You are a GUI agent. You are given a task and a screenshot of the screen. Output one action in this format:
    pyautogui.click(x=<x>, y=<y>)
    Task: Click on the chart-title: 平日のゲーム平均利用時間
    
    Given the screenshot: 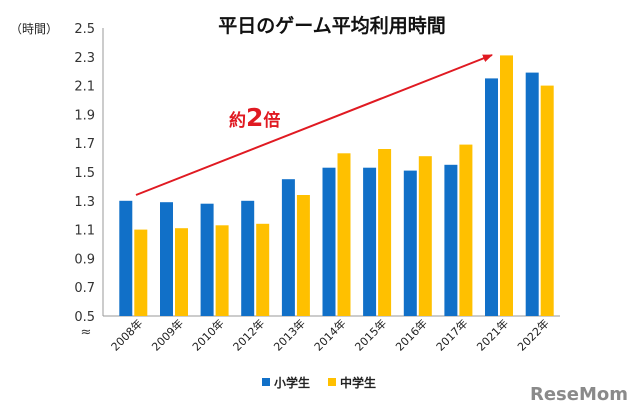 What is the action you would take?
    pyautogui.click(x=331, y=25)
    